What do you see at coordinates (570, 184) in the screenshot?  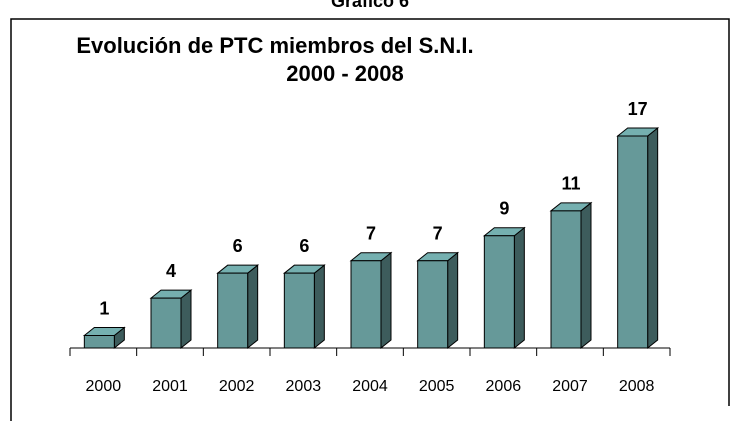 I see `value-label: 11` at bounding box center [570, 184].